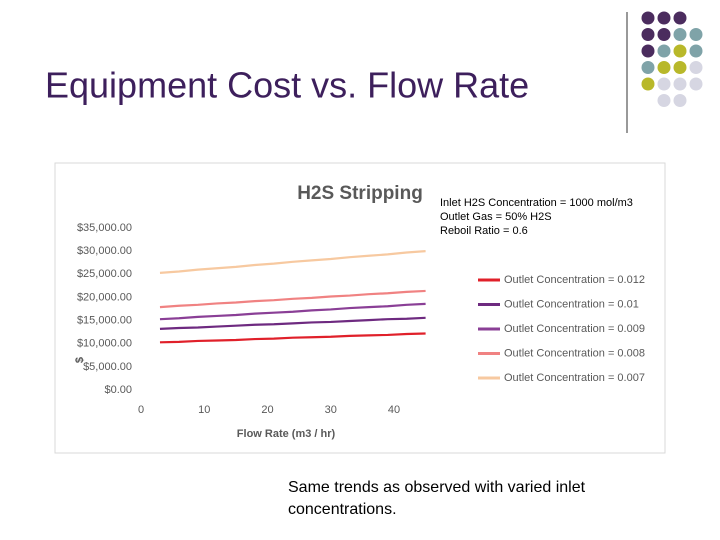 The width and height of the screenshot is (720, 540). I want to click on y-tick-label: $20,000.00, so click(104, 297).